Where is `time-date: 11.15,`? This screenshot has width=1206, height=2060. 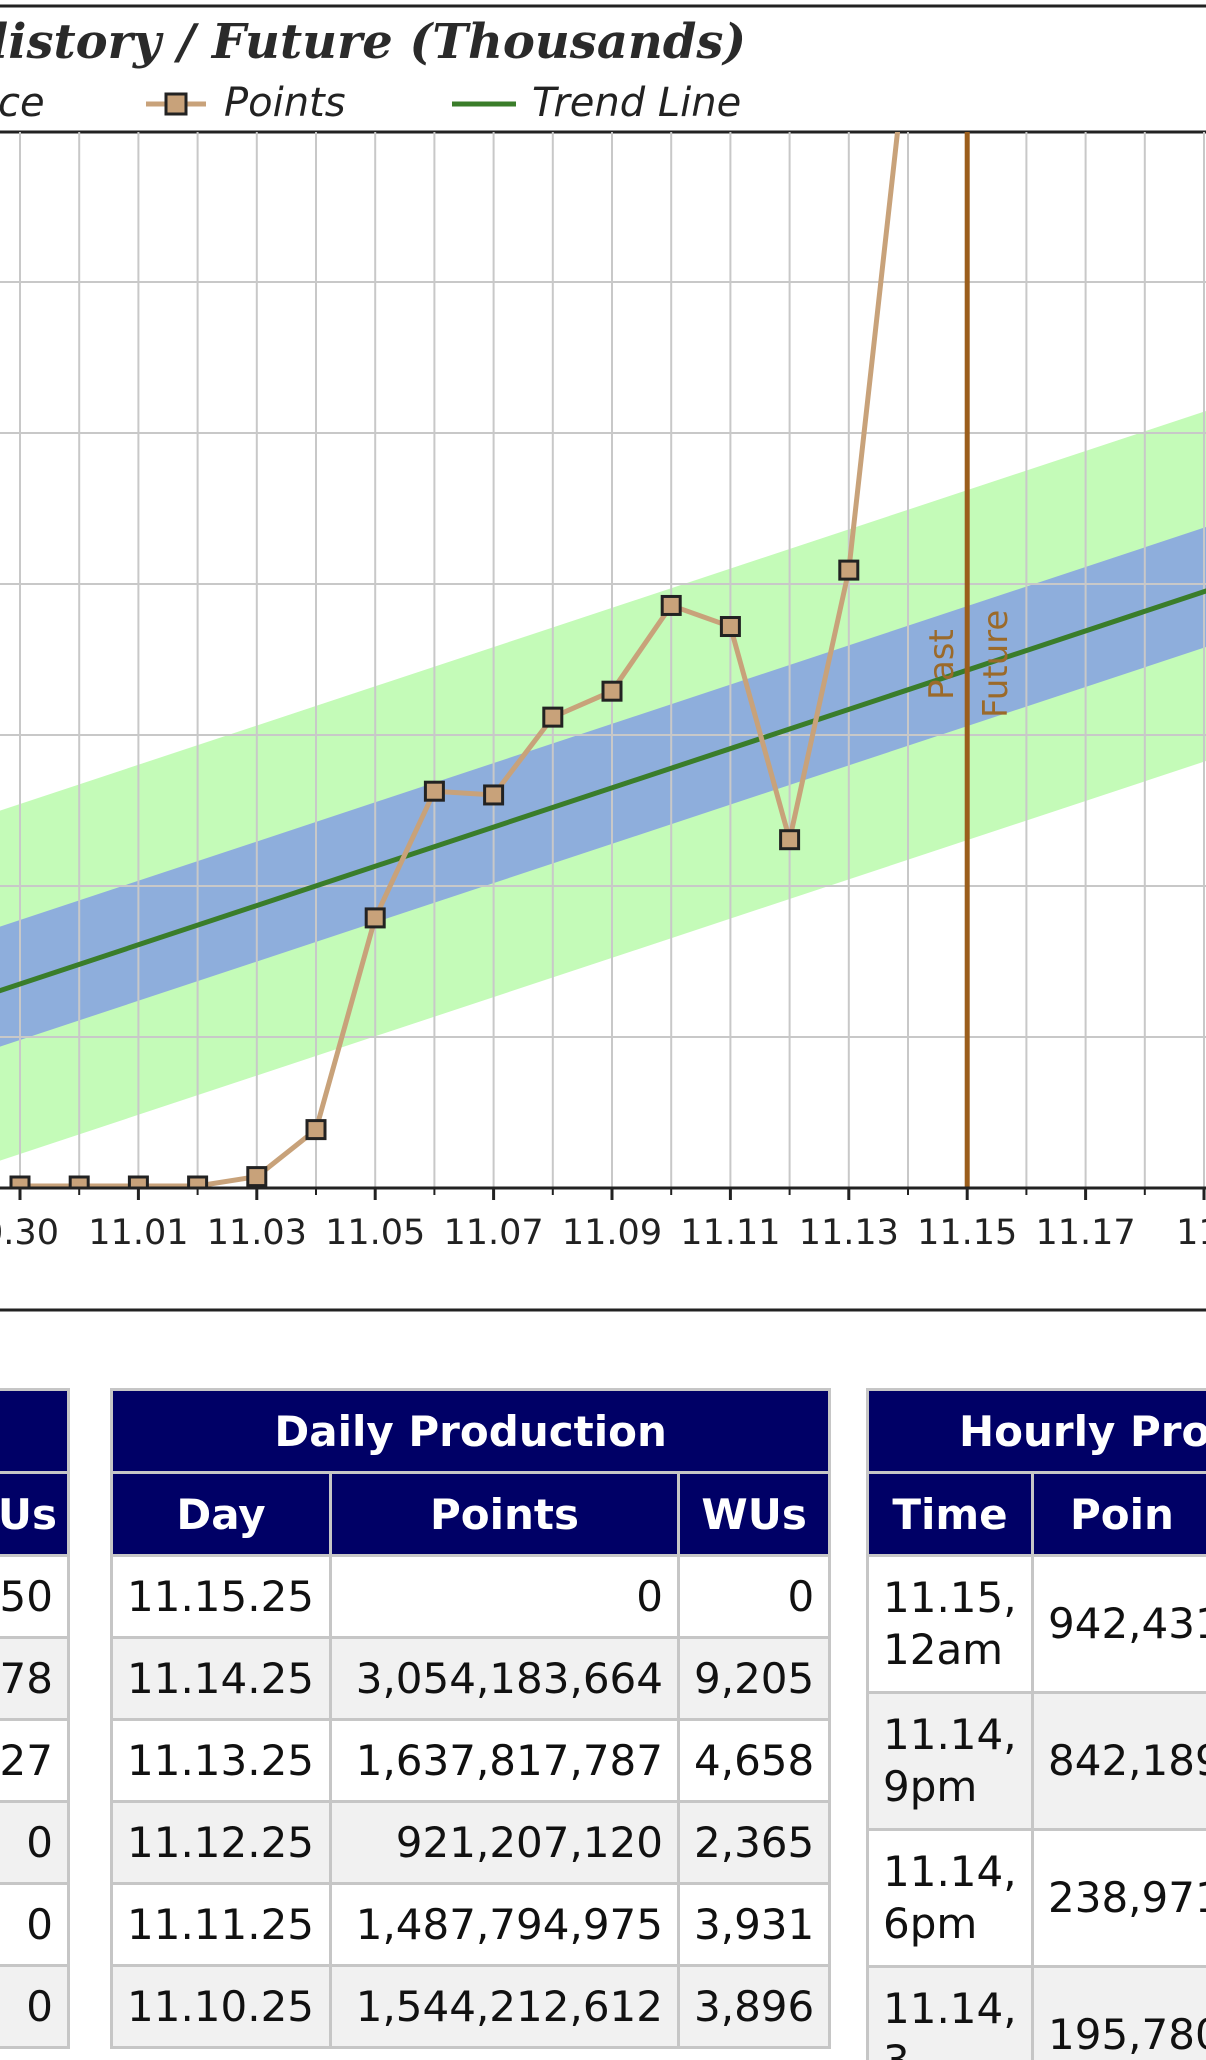 time-date: 11.15, is located at coordinates (950, 1597).